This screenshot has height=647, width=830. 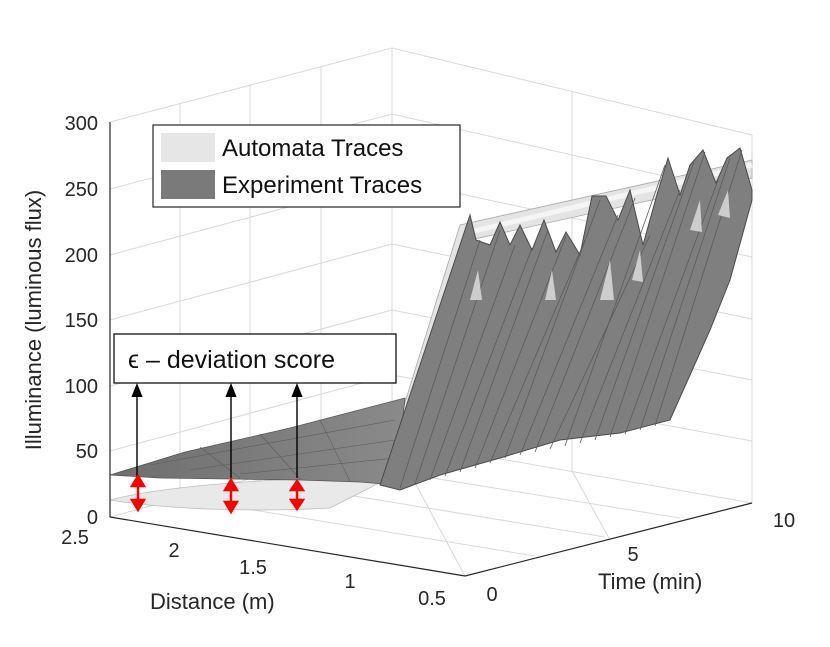 I want to click on legend-swatch-automata, so click(x=188, y=147).